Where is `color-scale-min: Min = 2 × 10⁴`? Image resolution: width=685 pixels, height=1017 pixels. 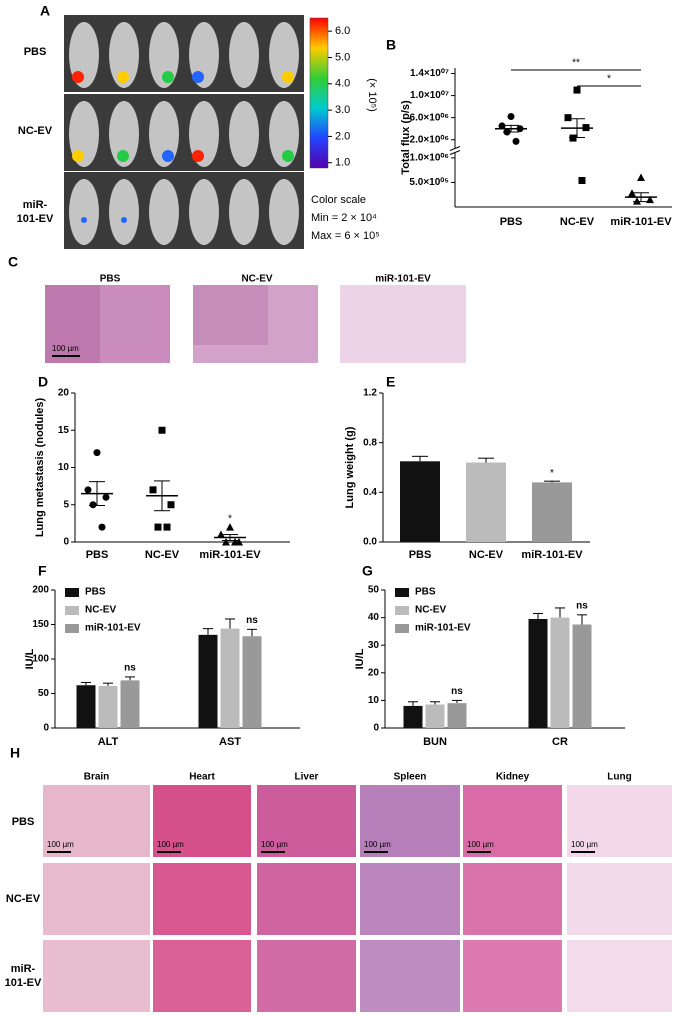 color-scale-min: Min = 2 × 10⁴ is located at coordinates (344, 218).